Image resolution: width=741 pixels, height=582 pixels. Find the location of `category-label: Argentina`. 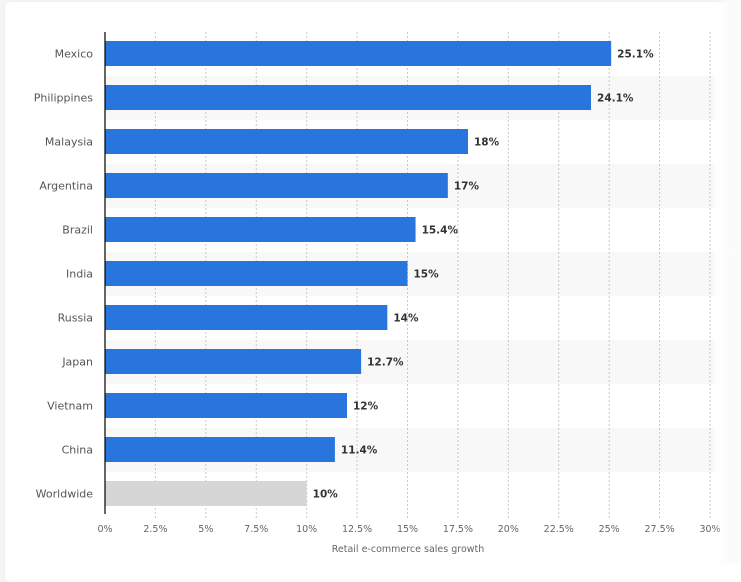

category-label: Argentina is located at coordinates (66, 186).